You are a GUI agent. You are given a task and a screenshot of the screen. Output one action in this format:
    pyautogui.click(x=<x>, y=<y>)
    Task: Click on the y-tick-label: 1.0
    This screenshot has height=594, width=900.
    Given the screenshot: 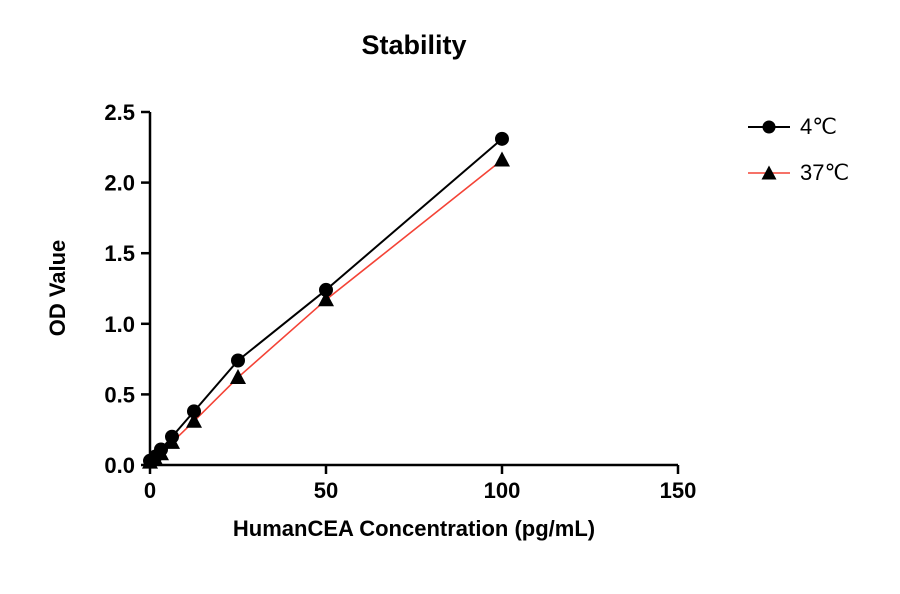 What is the action you would take?
    pyautogui.click(x=119, y=324)
    